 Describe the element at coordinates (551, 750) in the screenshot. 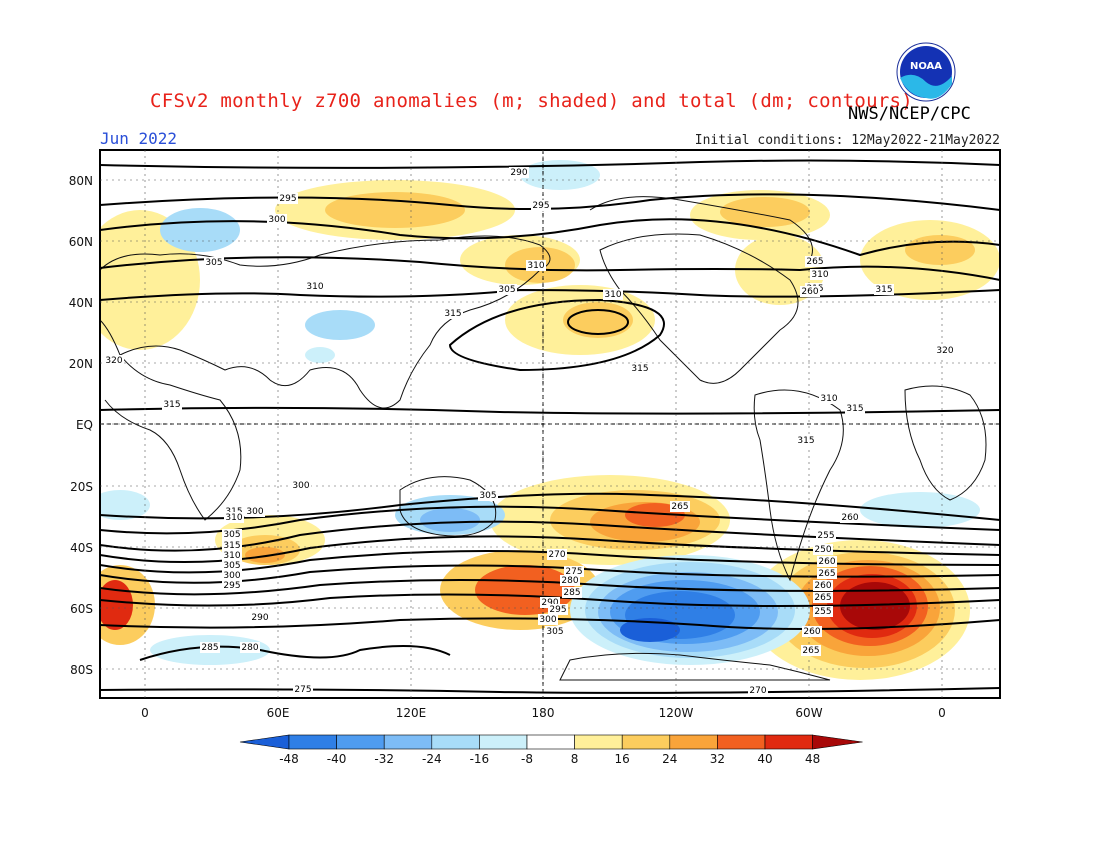

I see `colorbar: -48 -40 -32 -24 -16 -8 8 16 24 32 40 48` at that location.